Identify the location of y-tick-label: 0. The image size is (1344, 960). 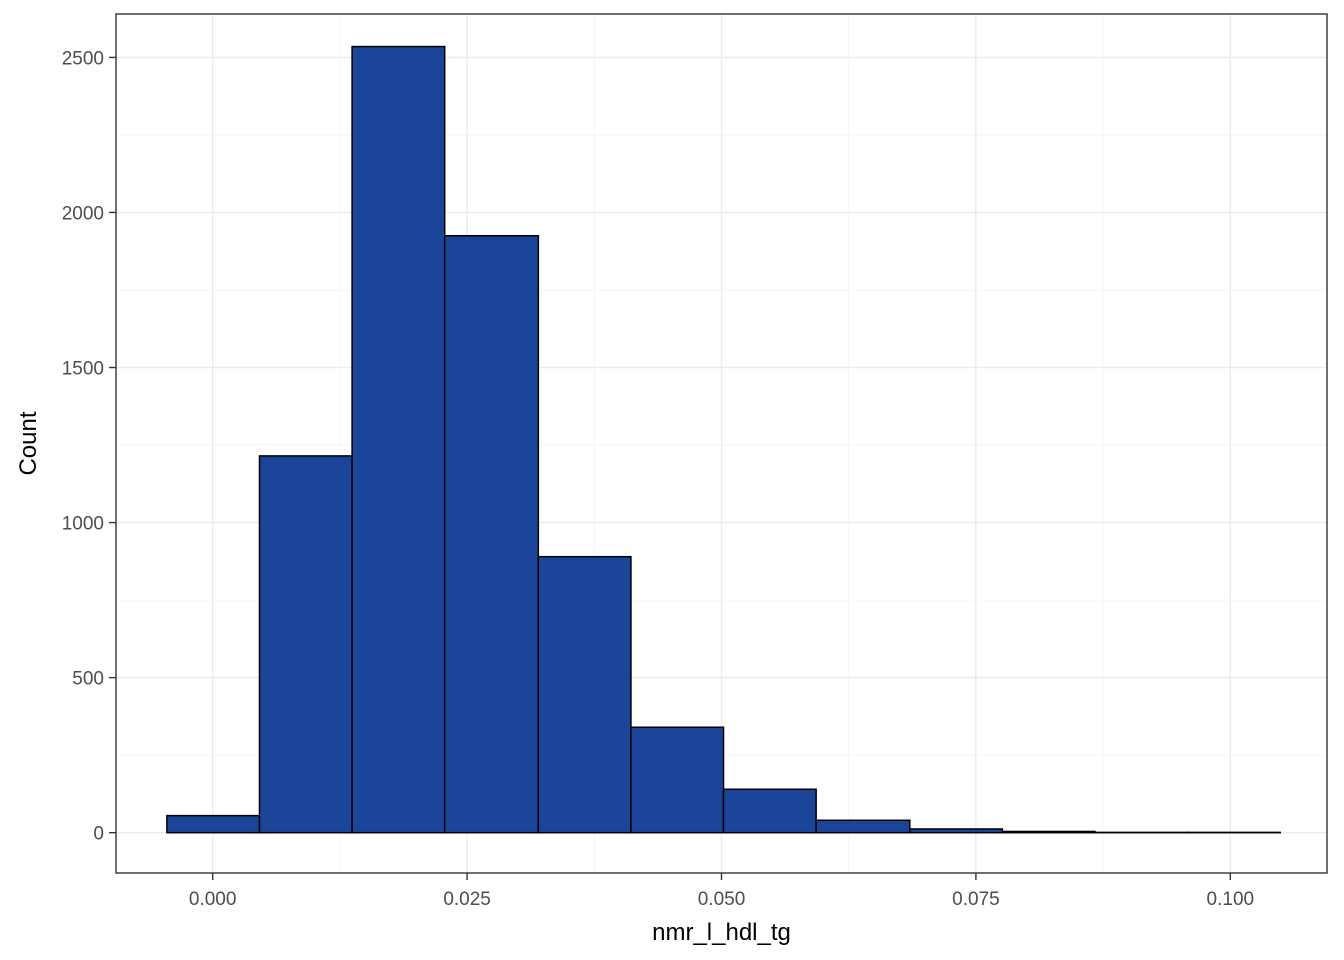
(98, 834).